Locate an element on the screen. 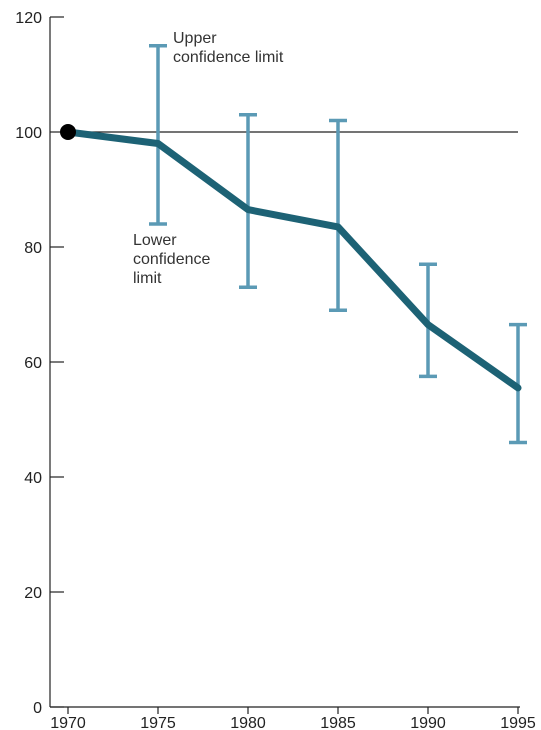 The image size is (541, 730). y-tick-label: 80 is located at coordinates (33, 248).